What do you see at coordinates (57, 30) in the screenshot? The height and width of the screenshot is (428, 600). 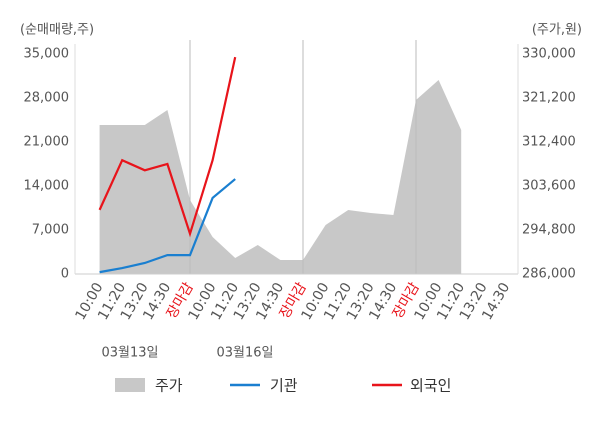 I see `y-axis-title: (순매매량,주)` at bounding box center [57, 30].